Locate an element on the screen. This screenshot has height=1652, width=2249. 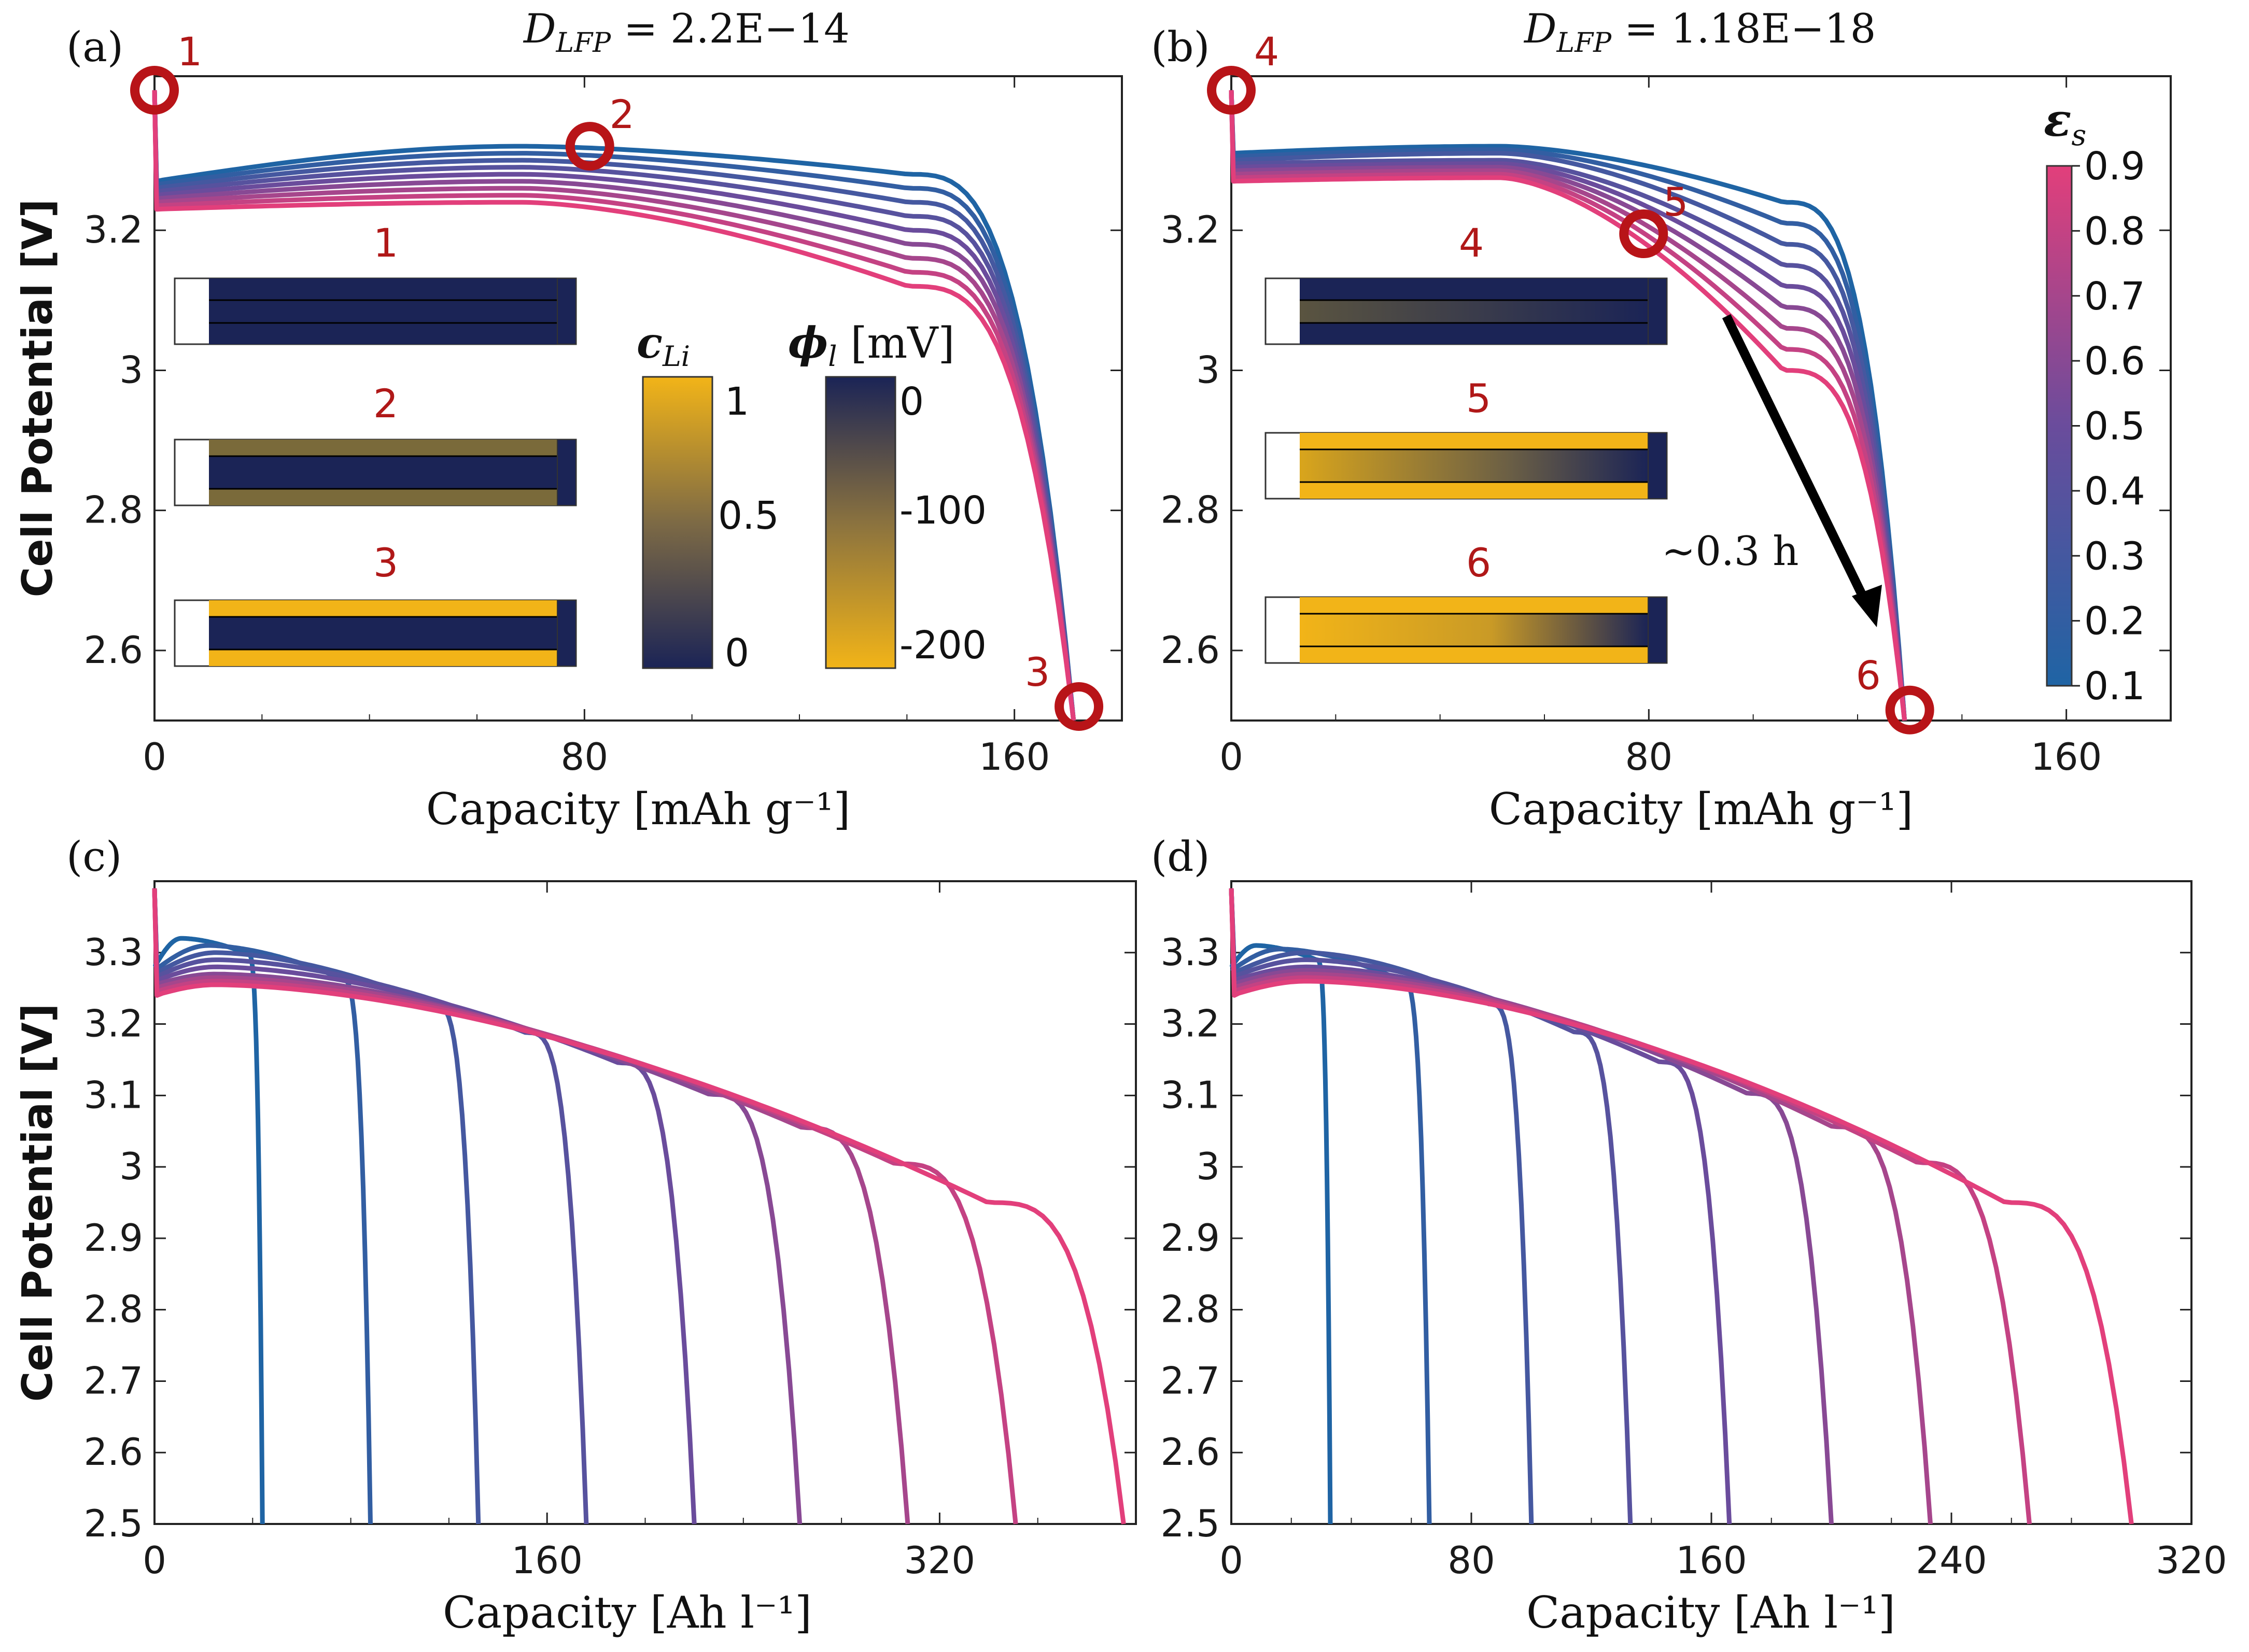
colorbar-phi-l: ϕl [mV] 0 -100 -200 is located at coordinates (888, 494).